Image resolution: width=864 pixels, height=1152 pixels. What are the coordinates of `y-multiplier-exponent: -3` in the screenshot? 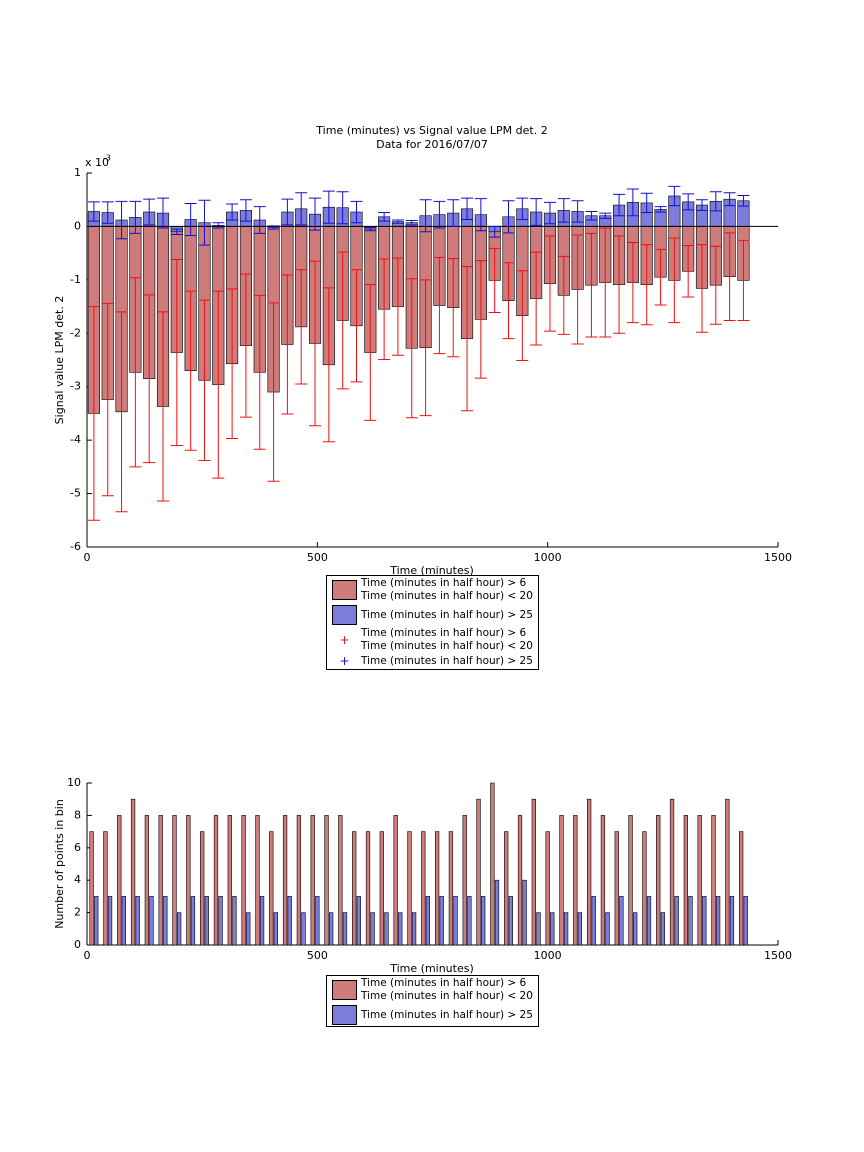 It's located at (107, 158).